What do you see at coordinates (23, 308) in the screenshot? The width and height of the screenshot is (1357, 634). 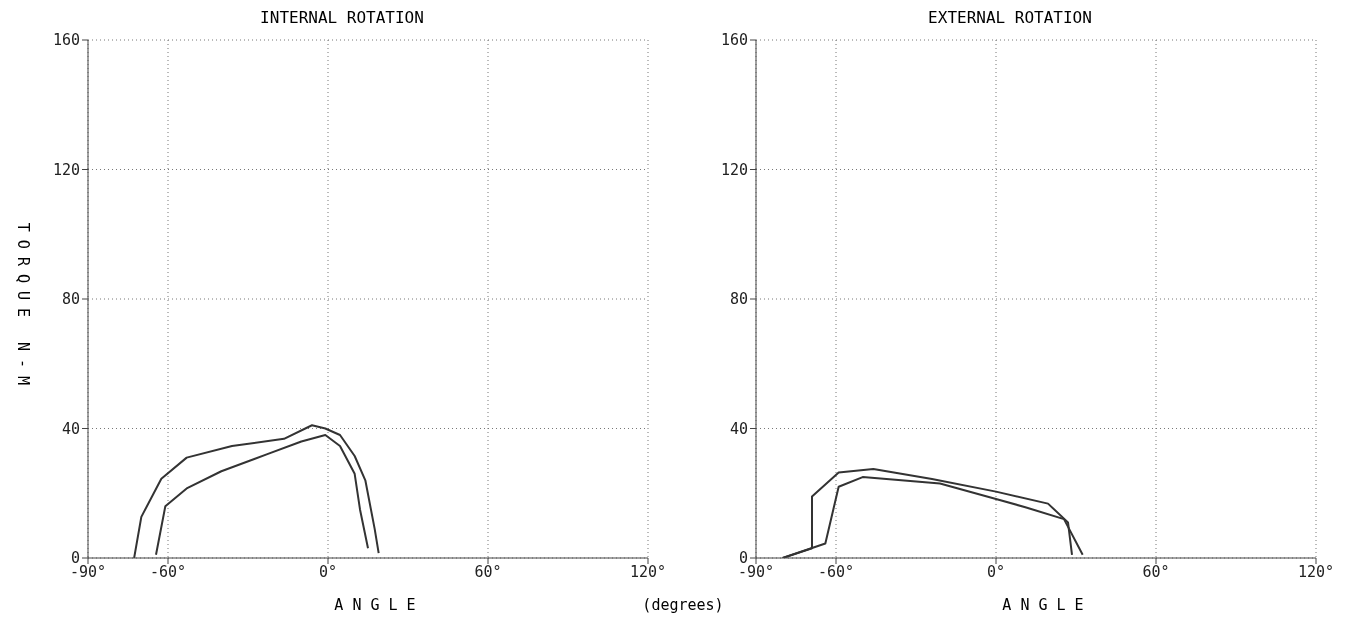 I see `y-axis-title: TORQUE N-M` at bounding box center [23, 308].